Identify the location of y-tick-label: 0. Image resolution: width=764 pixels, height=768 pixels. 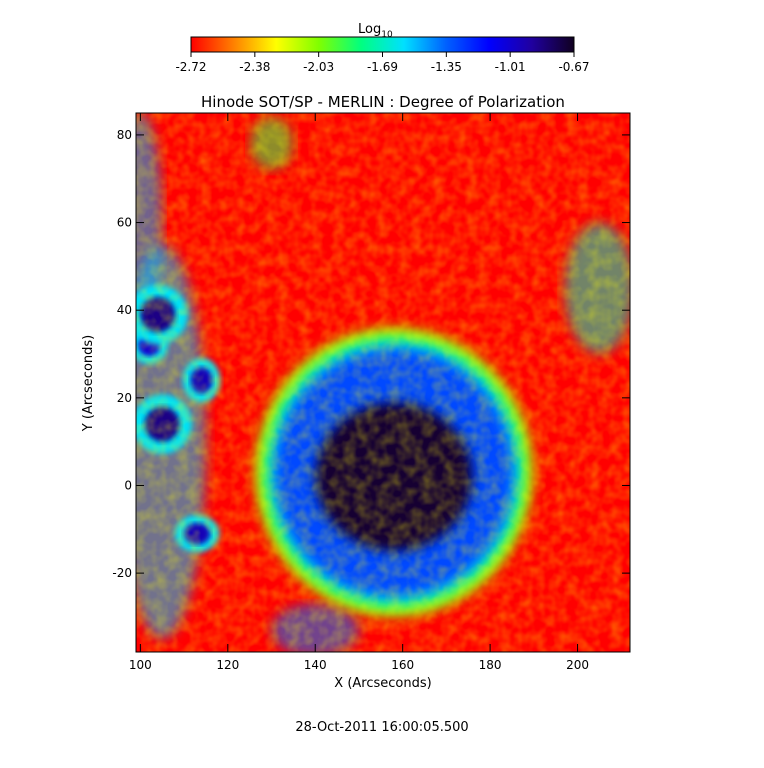
(128, 485).